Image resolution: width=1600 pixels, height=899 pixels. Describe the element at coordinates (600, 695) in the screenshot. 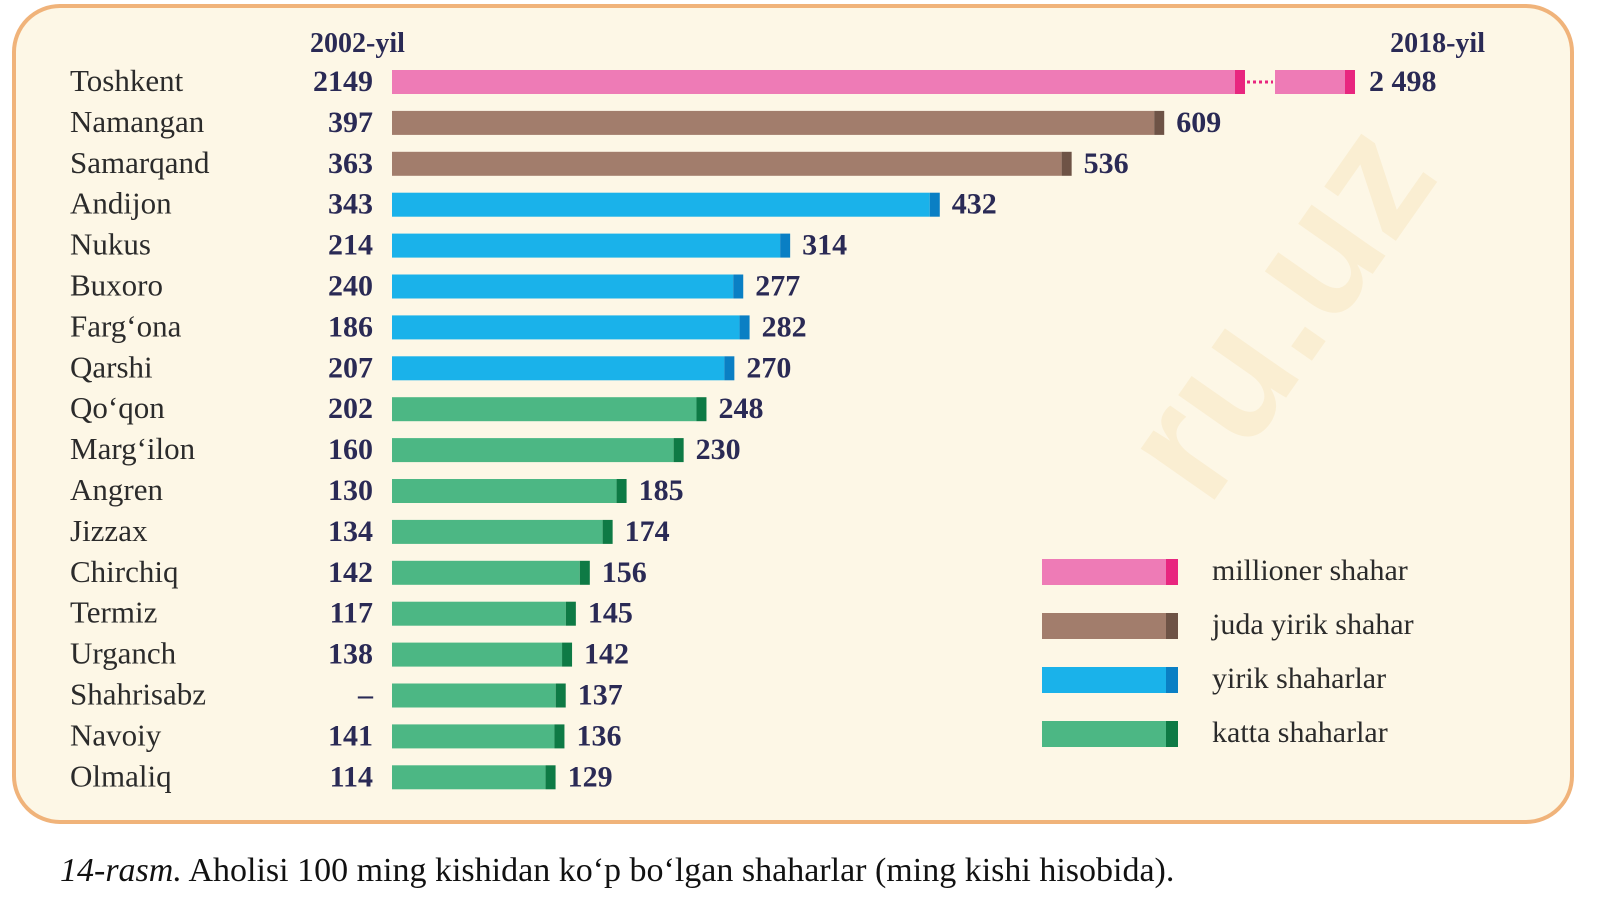

I see `value-2018-label: 137` at that location.